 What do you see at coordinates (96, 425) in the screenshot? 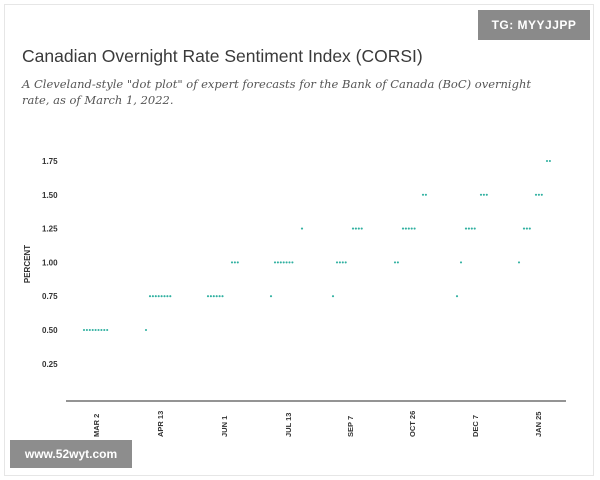
I see `x-tick-label: MAR 2` at bounding box center [96, 425].